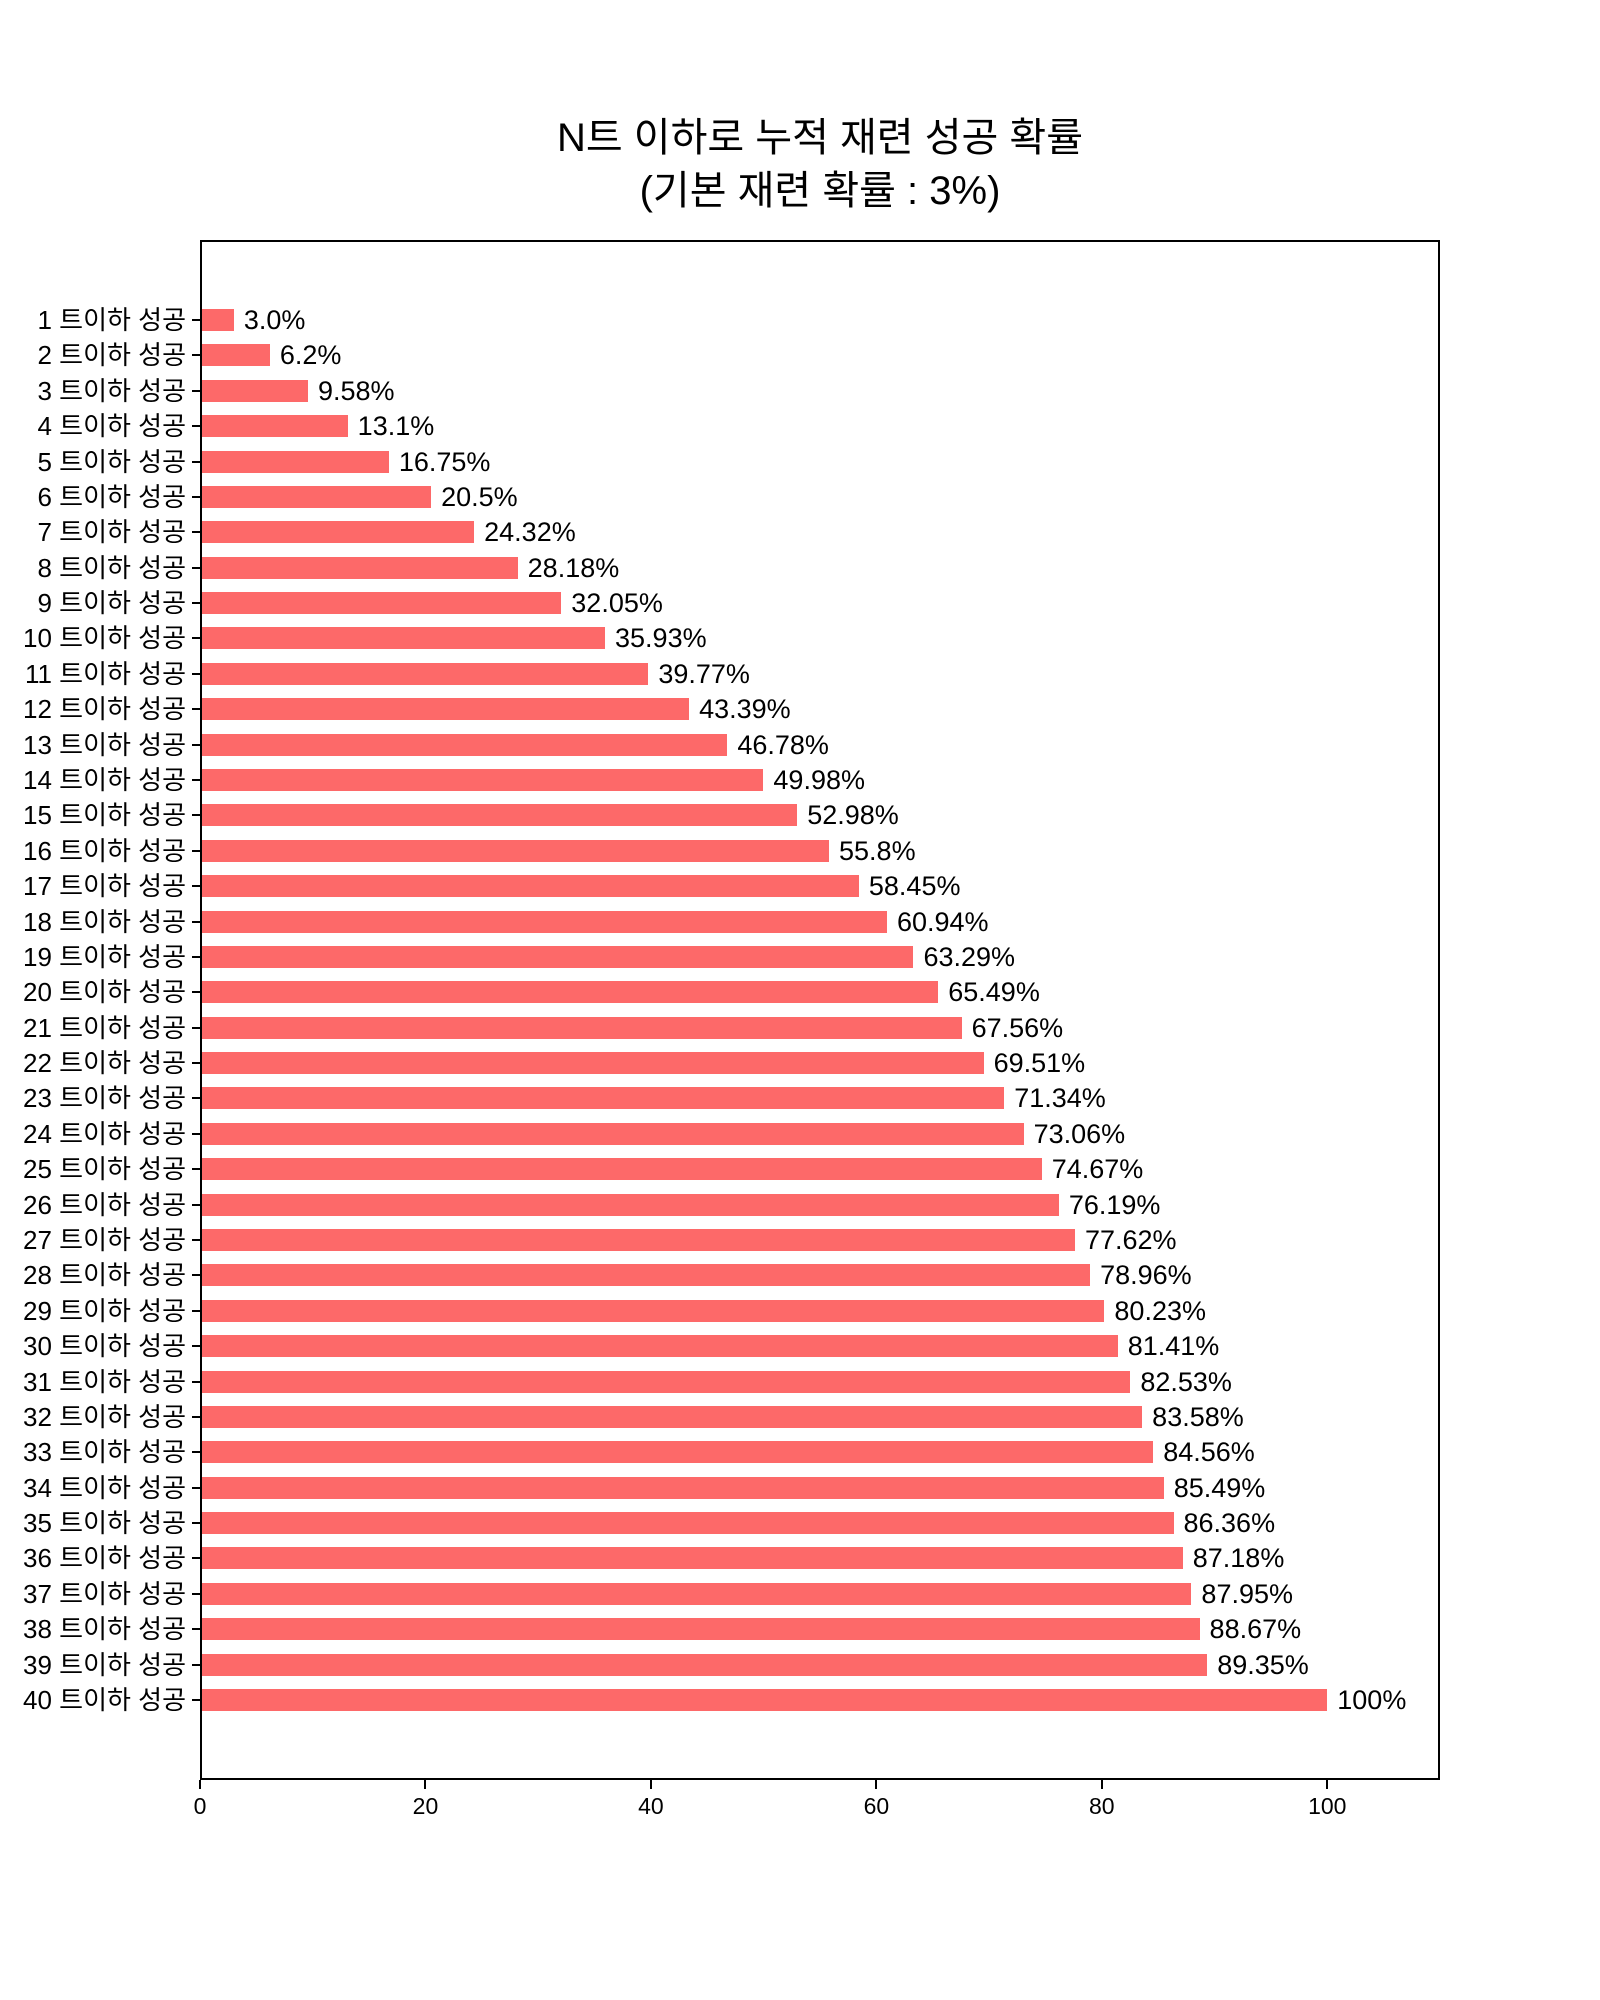 This screenshot has height=2000, width=1600. Describe the element at coordinates (104, 1629) in the screenshot. I see `y-axis-label: 38 트이하 성공` at that location.